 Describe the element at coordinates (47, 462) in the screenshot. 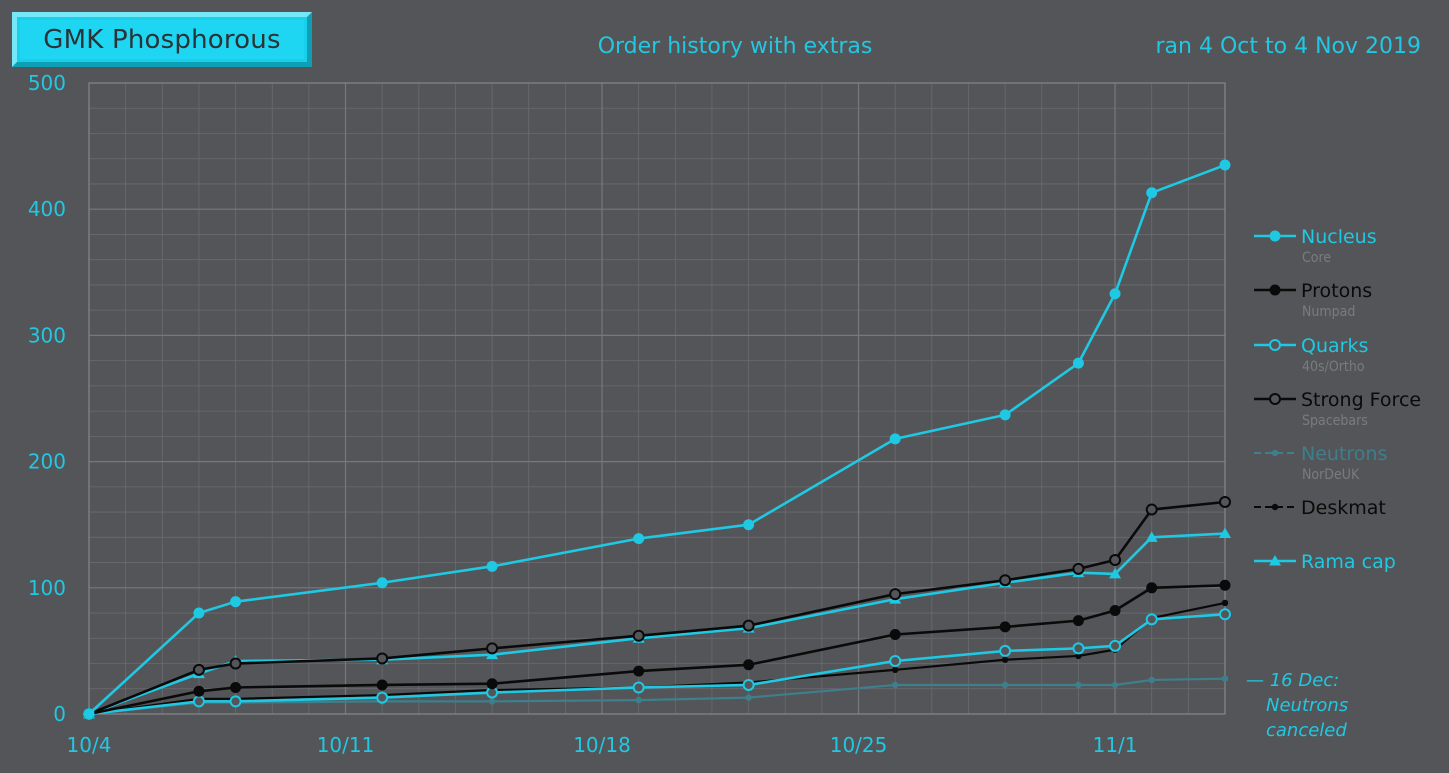

I see `y-tick-label: 200` at that location.